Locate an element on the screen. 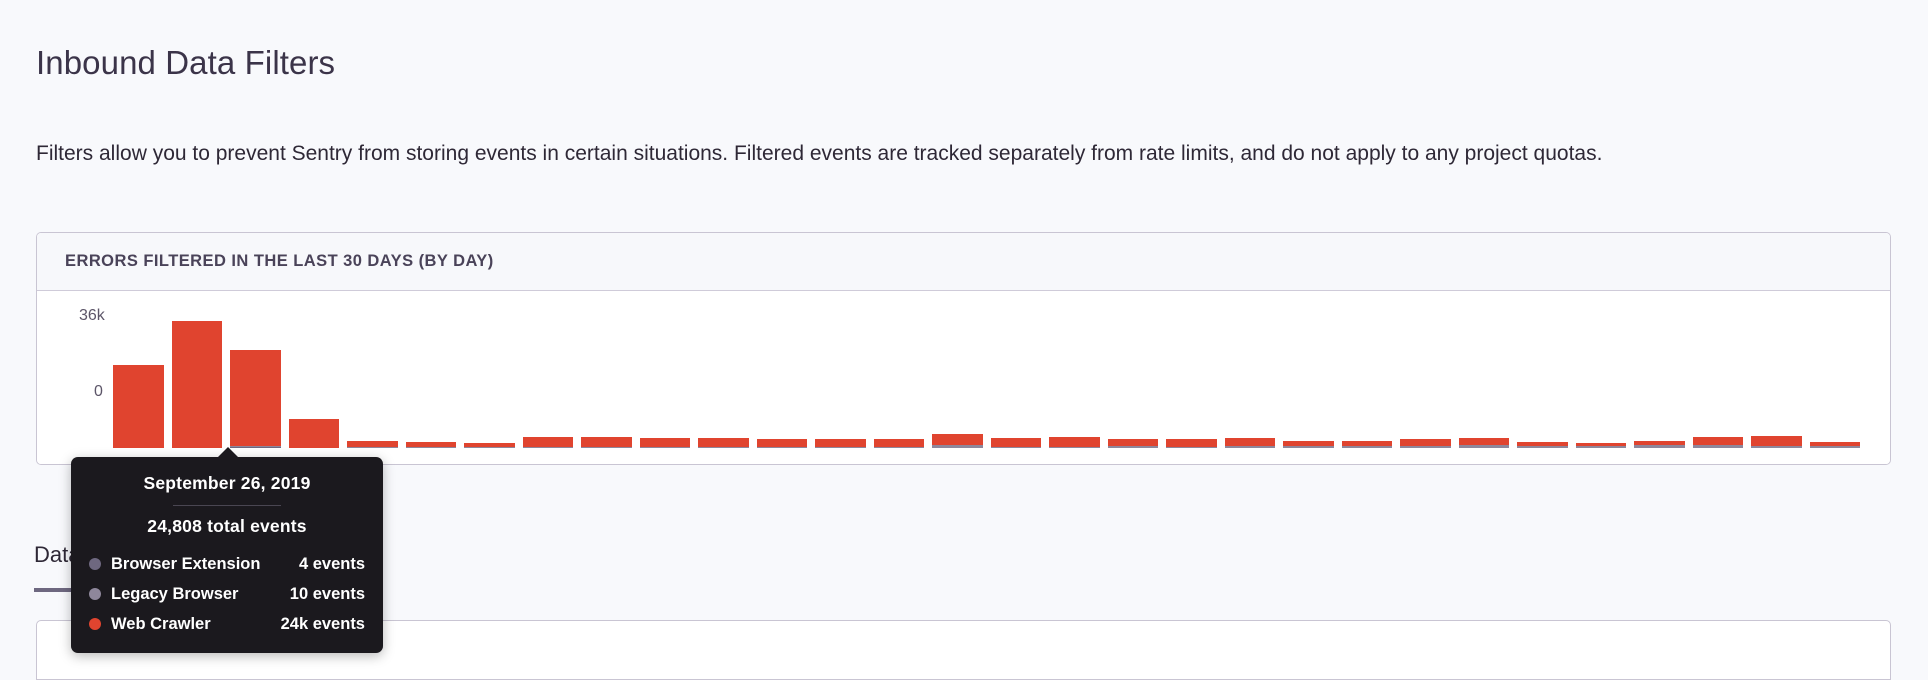  tooltip-legend-row: Legacy Browser 10 events is located at coordinates (227, 594).